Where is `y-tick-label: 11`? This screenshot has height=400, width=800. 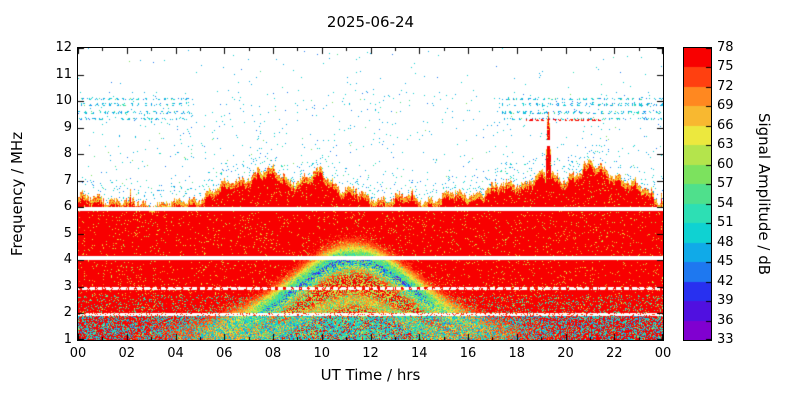
y-tick-label: 11 is located at coordinates (63, 74).